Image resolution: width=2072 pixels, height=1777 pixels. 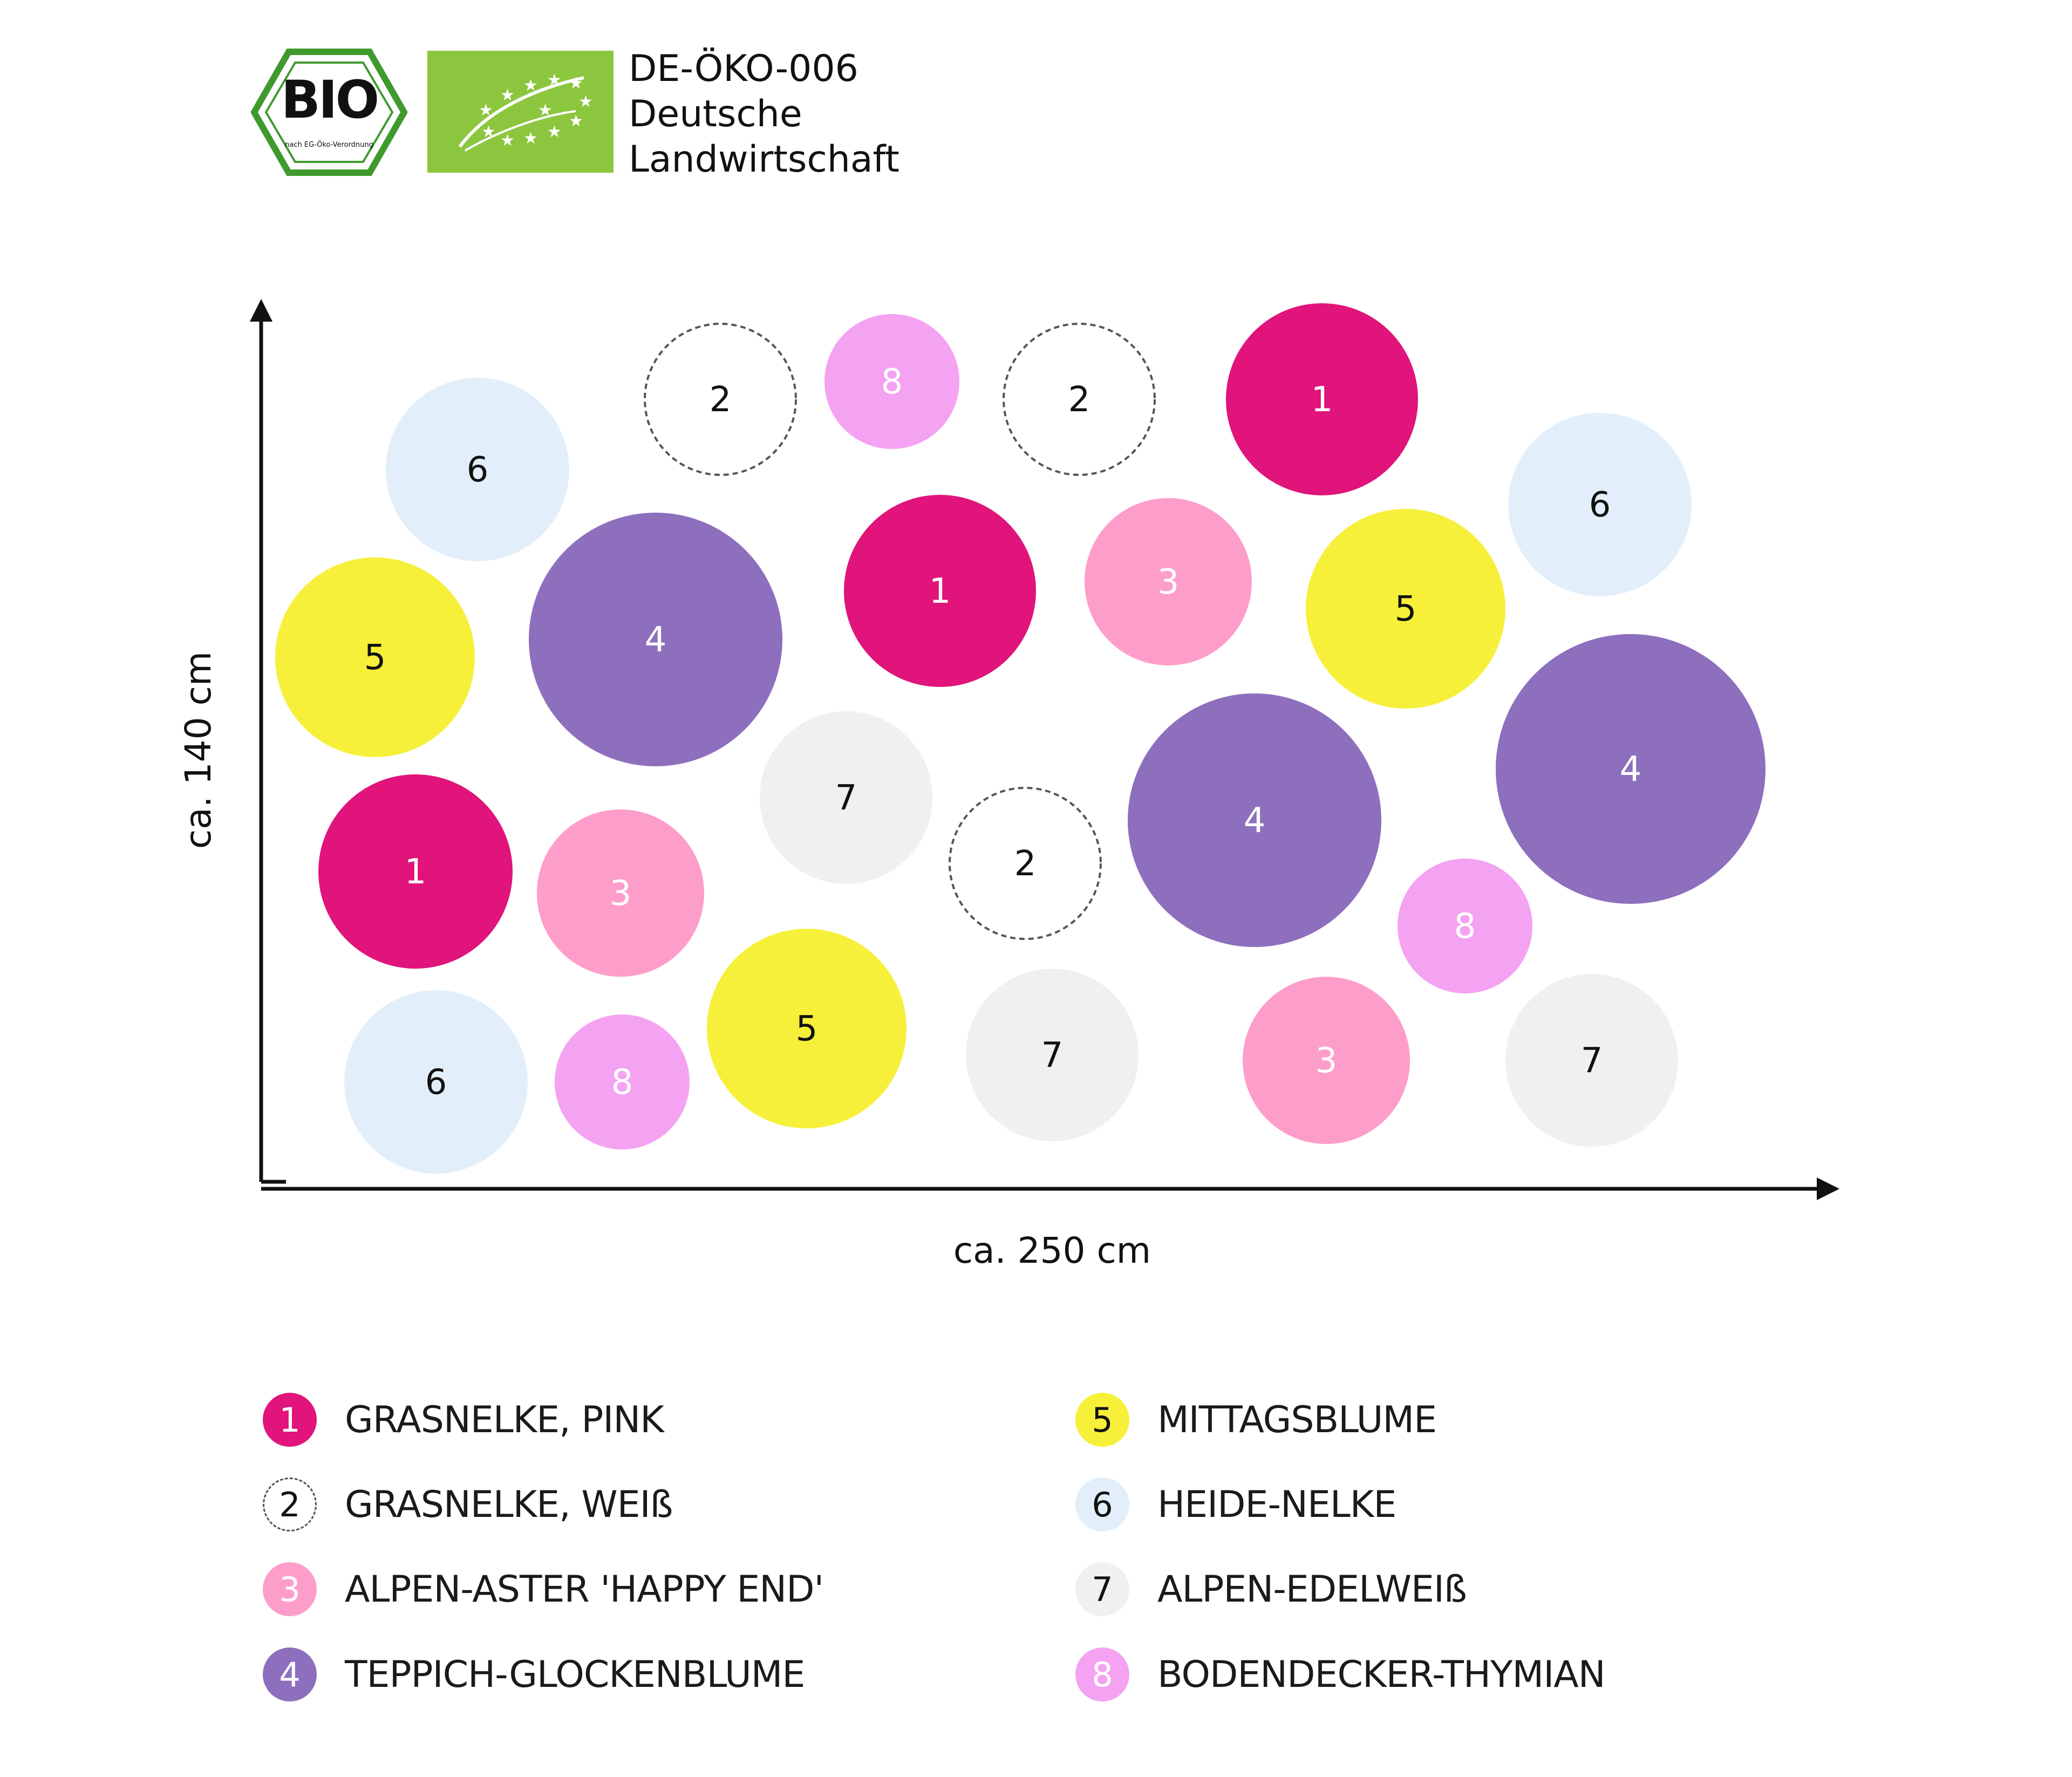 What do you see at coordinates (290, 1674) in the screenshot?
I see `legend-dot-4: 4` at bounding box center [290, 1674].